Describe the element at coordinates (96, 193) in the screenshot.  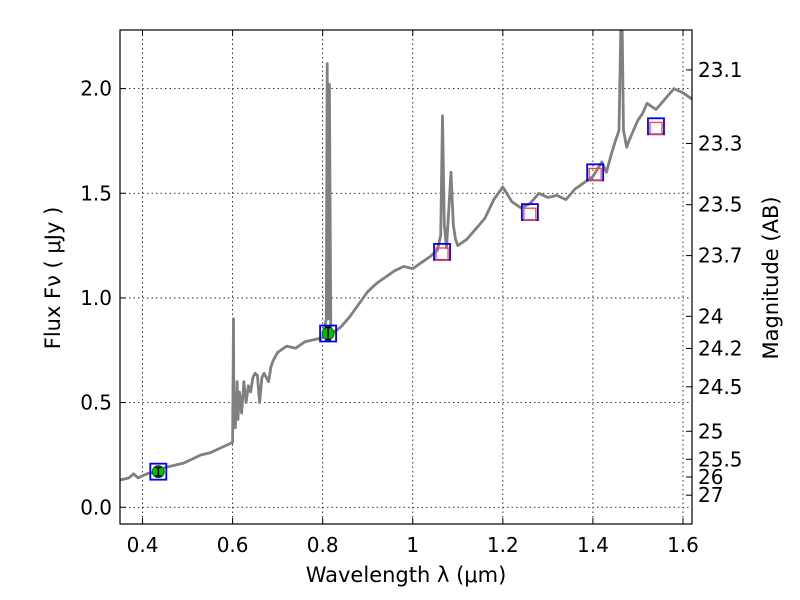
I see `y-tick-label: 1.5` at that location.